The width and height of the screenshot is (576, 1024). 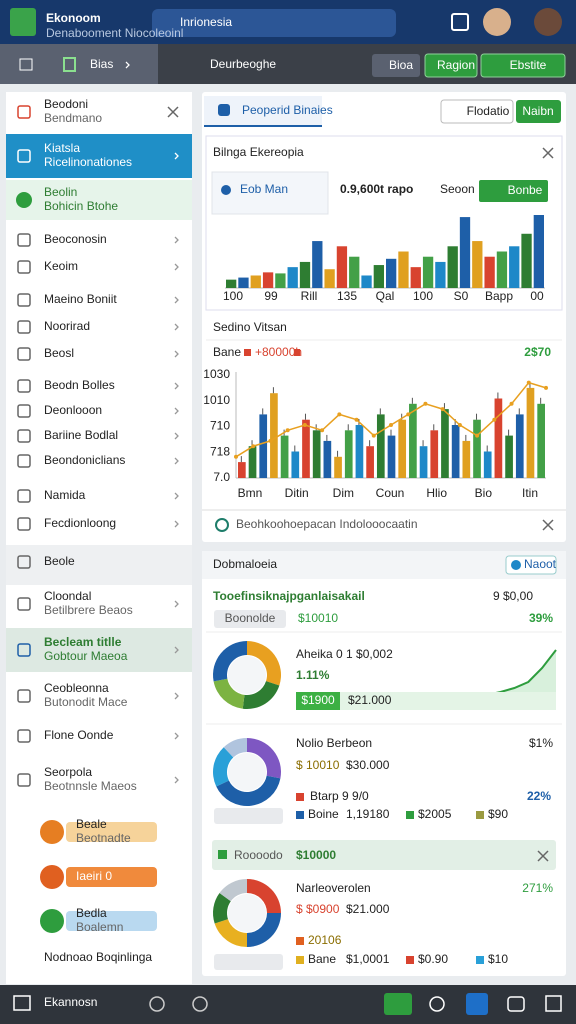 I want to click on menu-label: Cloondal, so click(x=67, y=596).